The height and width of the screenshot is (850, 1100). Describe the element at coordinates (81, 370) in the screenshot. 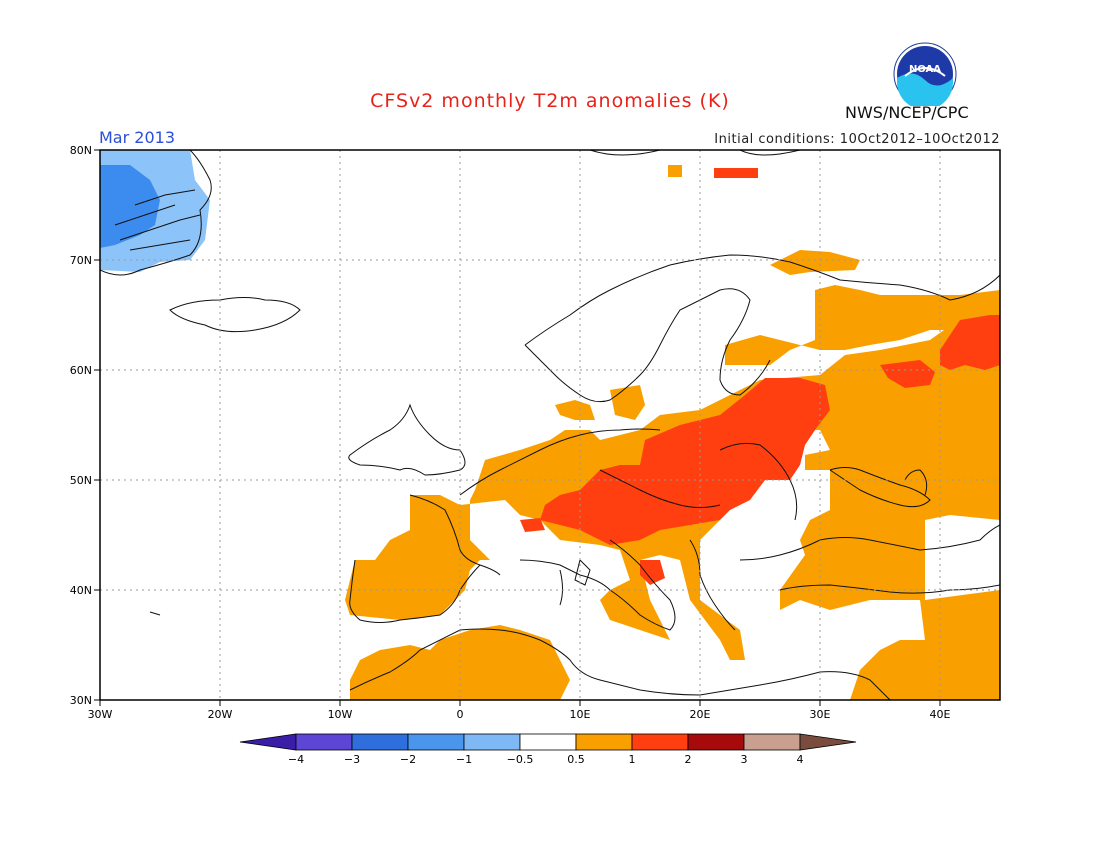

I see `lat-label-60n: 60N` at that location.